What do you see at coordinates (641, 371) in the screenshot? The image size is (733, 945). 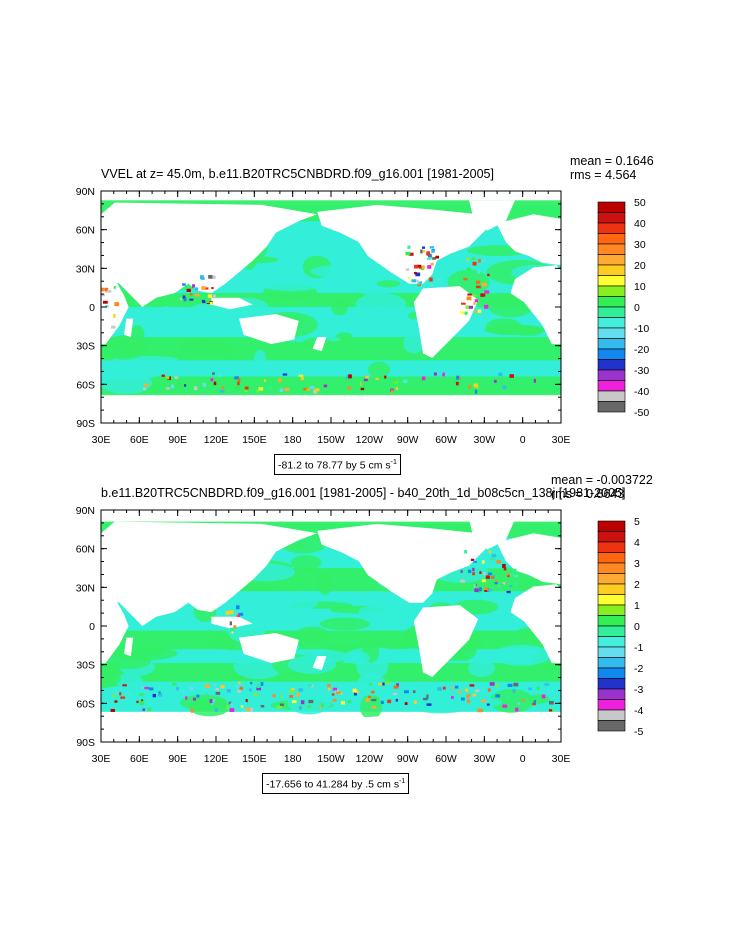 I see `colorbar-label: -30` at bounding box center [641, 371].